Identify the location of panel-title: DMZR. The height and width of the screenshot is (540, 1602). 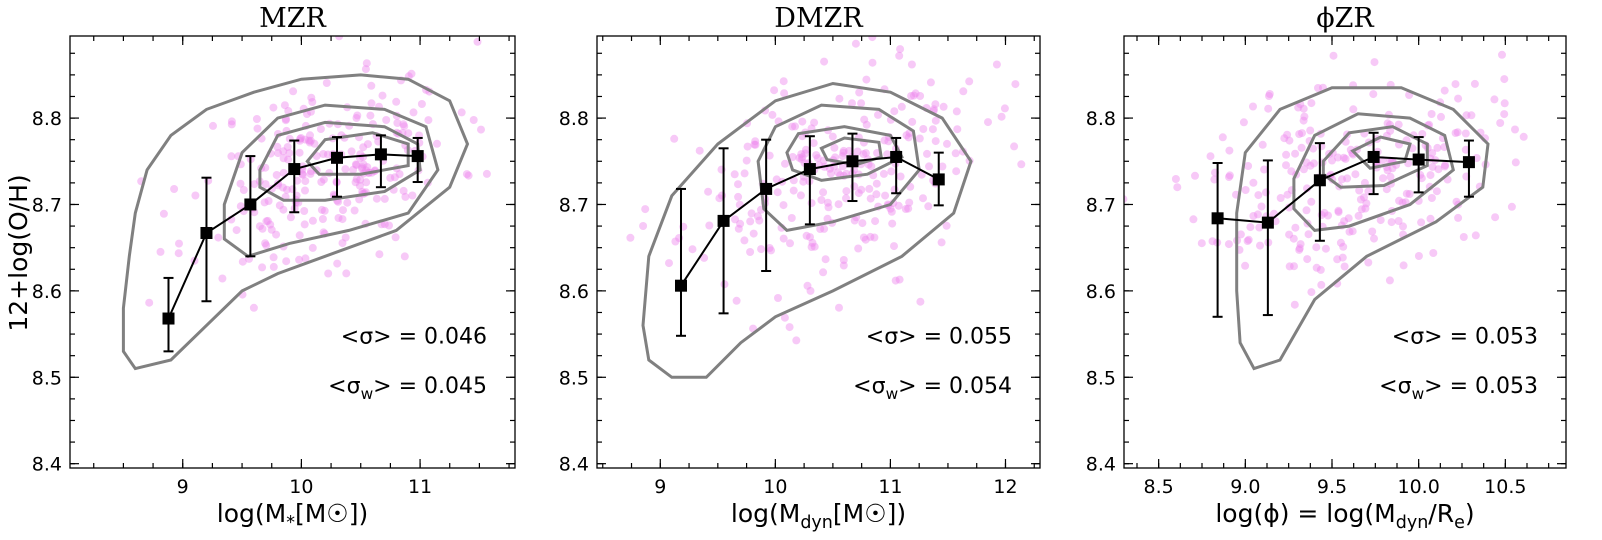
(818, 18).